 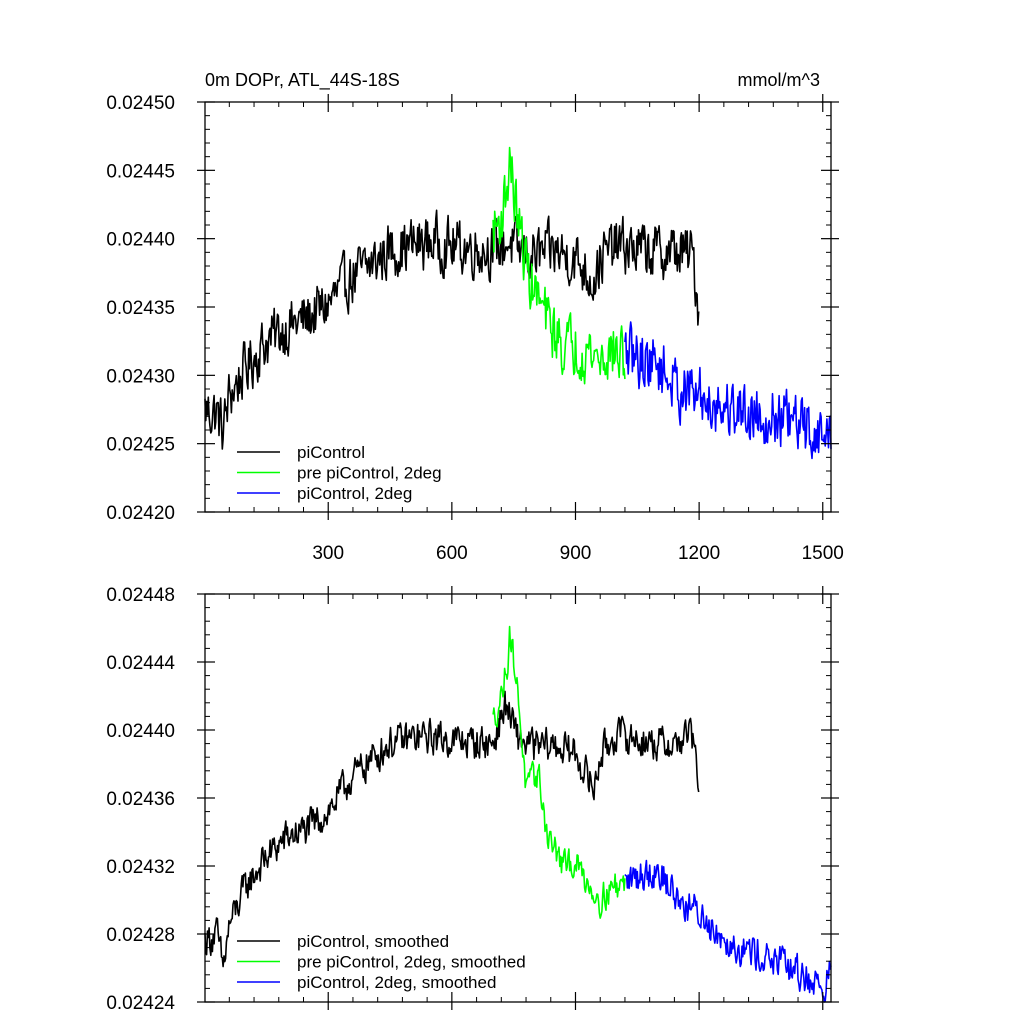 What do you see at coordinates (140, 595) in the screenshot?
I see `y-tick-label: 0.02448` at bounding box center [140, 595].